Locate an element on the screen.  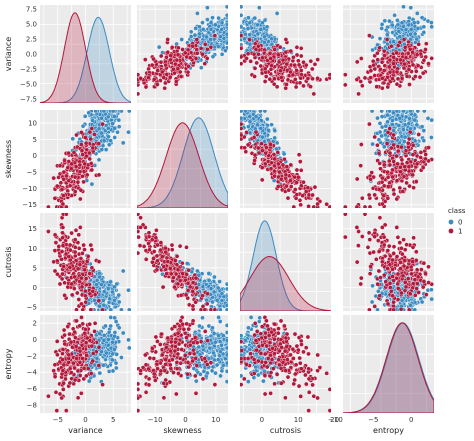
panel-cutrosis-vs-entropy is located at coordinates (388, 262).